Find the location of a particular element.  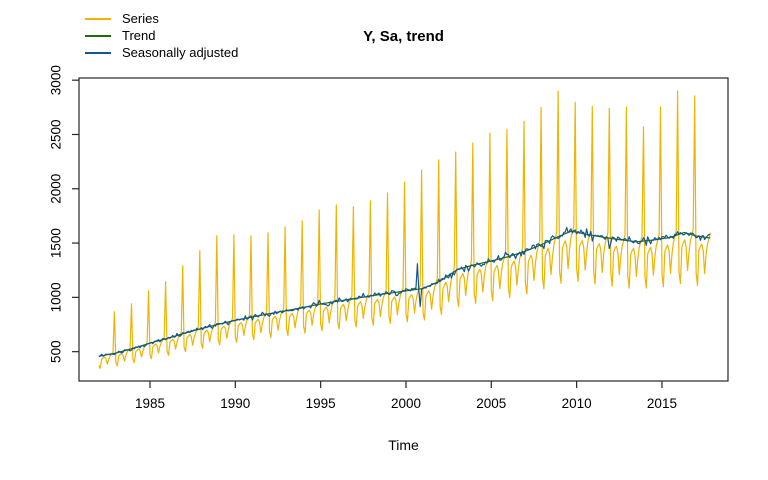

y-tick-label: 2000 is located at coordinates (56, 189).